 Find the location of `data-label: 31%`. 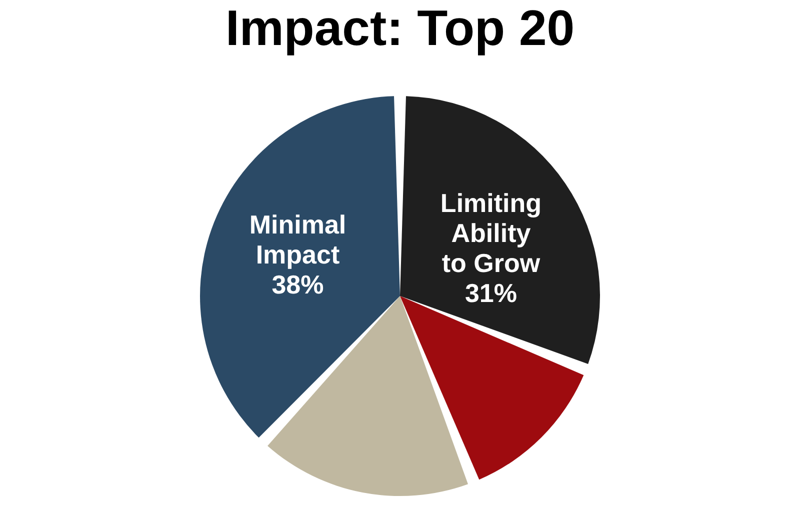

data-label: 31% is located at coordinates (490, 293).